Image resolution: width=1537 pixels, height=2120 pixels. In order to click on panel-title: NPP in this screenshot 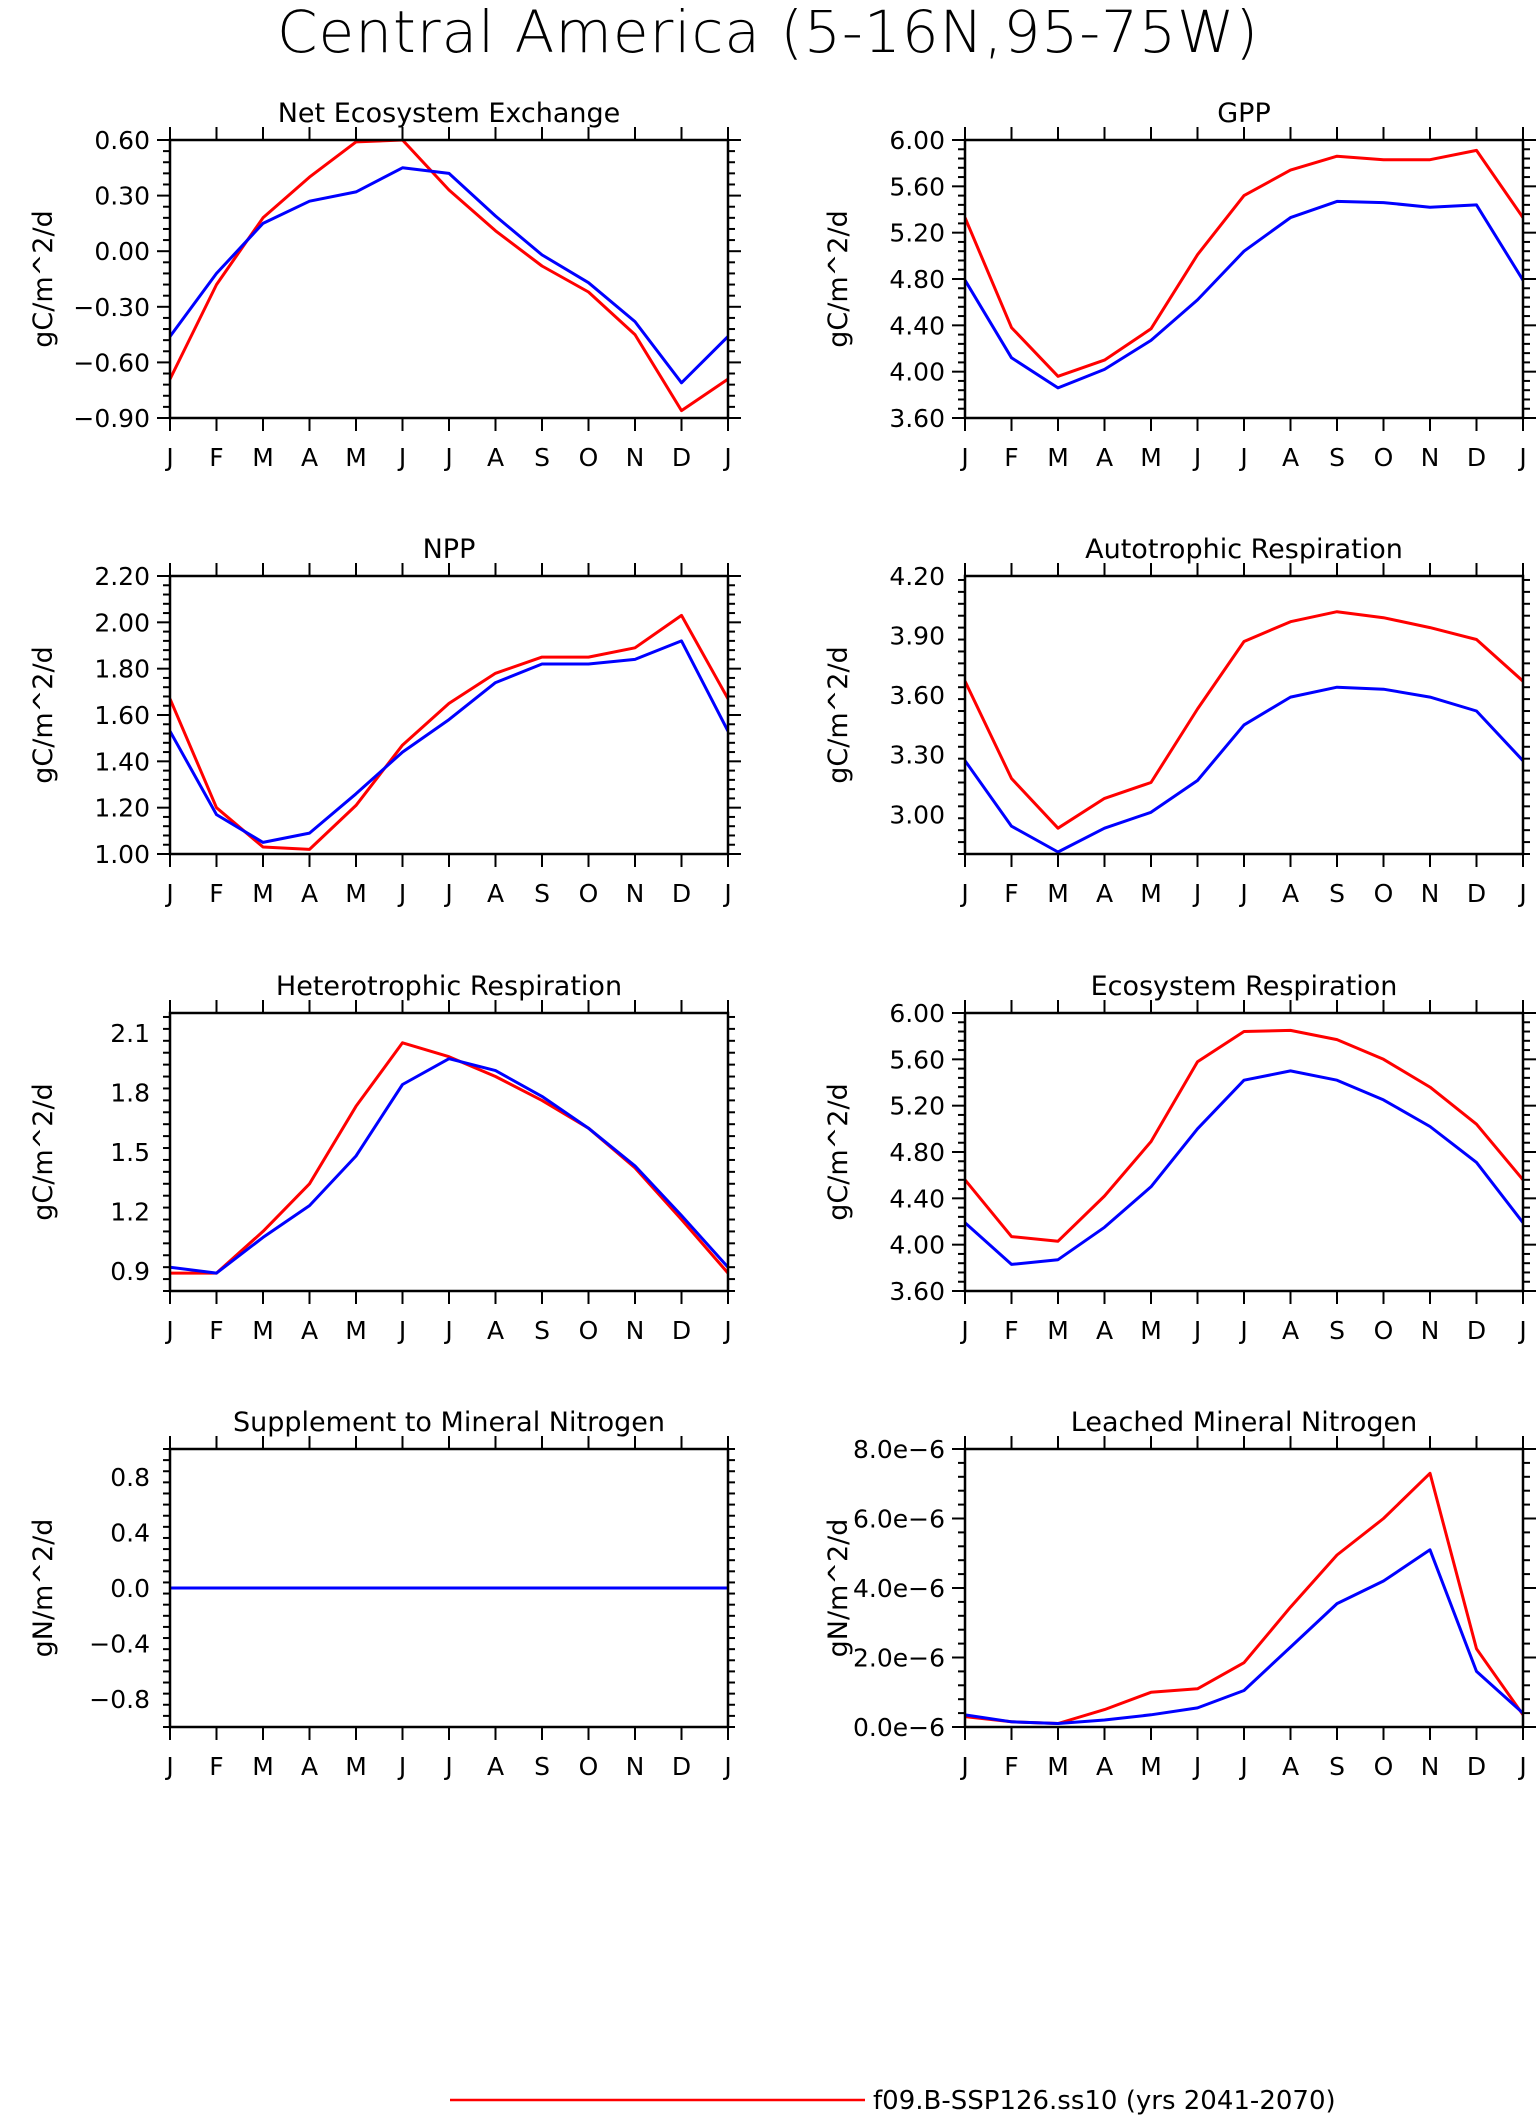, I will do `click(449, 549)`.